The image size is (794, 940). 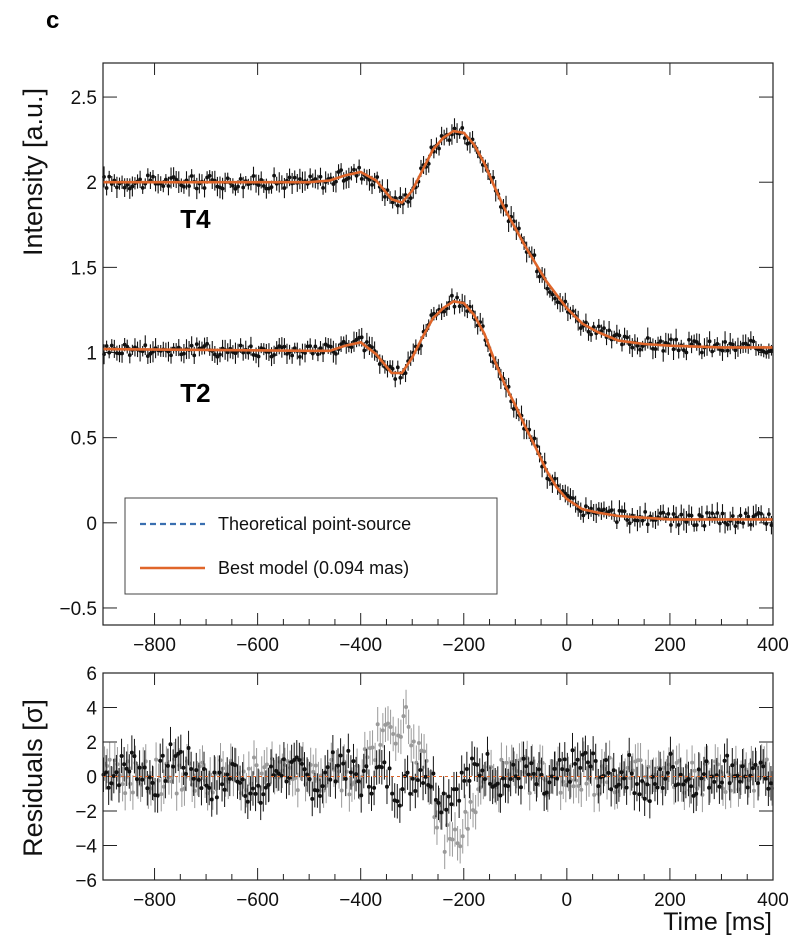 I want to click on residuals-x-tick-label: −800, so click(x=154, y=900).